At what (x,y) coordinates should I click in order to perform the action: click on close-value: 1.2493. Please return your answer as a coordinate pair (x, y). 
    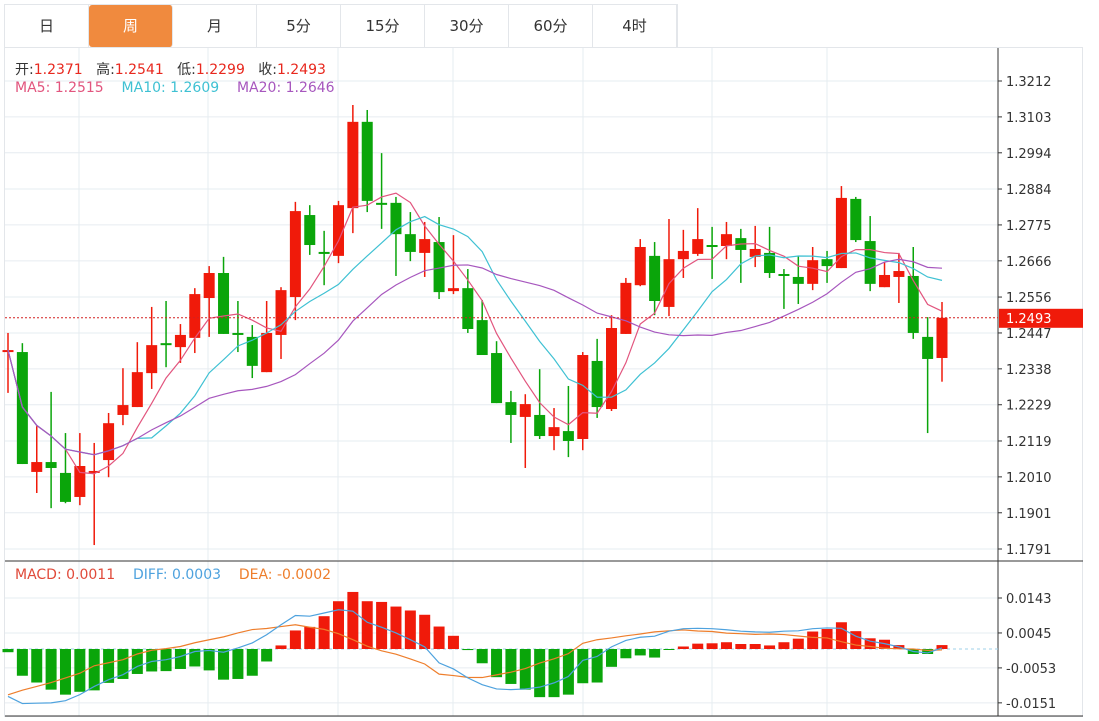
    Looking at the image, I should click on (301, 70).